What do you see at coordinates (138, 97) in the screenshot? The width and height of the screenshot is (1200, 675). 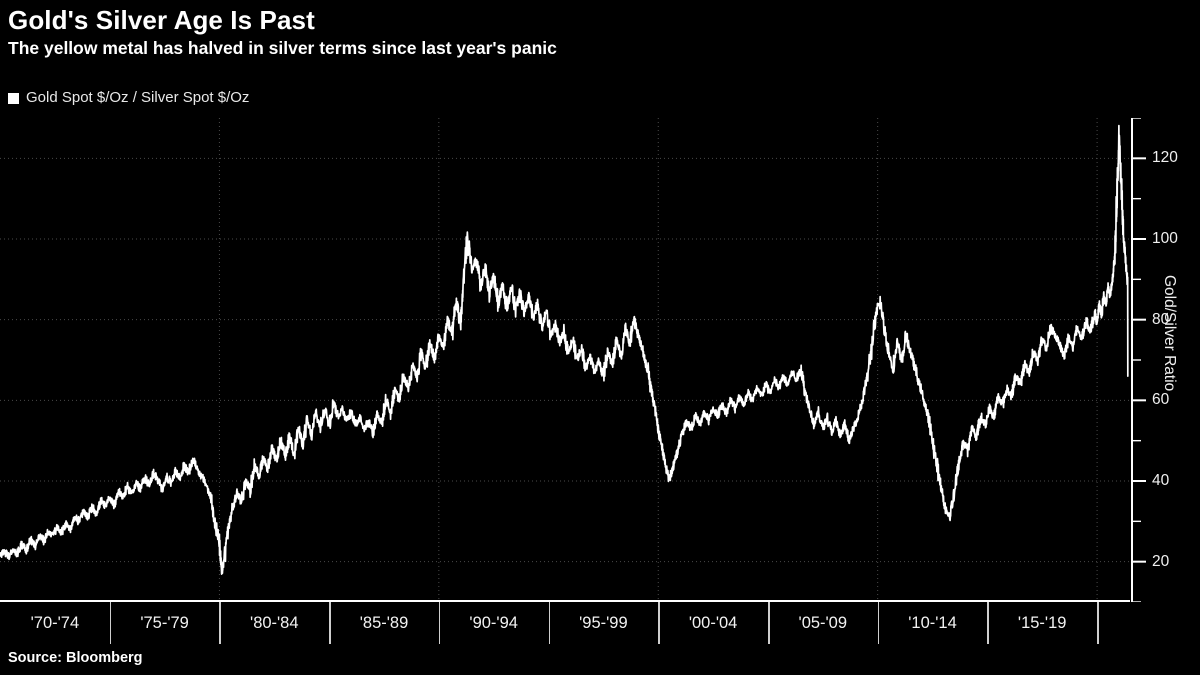 I see `legend-series-label: Gold Spot $/Oz / Silver Spot $/Oz` at bounding box center [138, 97].